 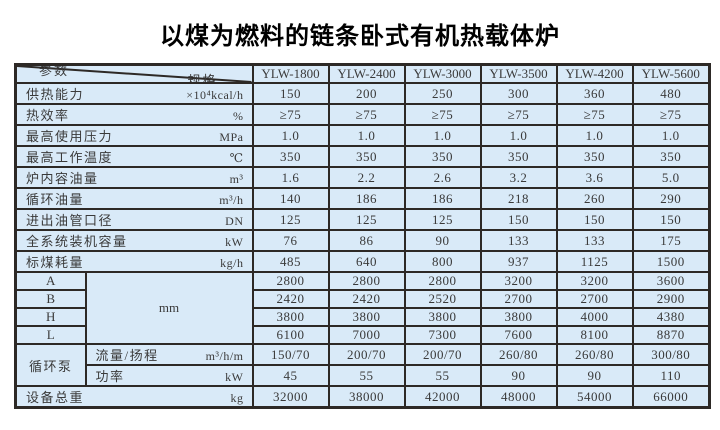 I want to click on value-cell: 140, so click(x=290, y=198).